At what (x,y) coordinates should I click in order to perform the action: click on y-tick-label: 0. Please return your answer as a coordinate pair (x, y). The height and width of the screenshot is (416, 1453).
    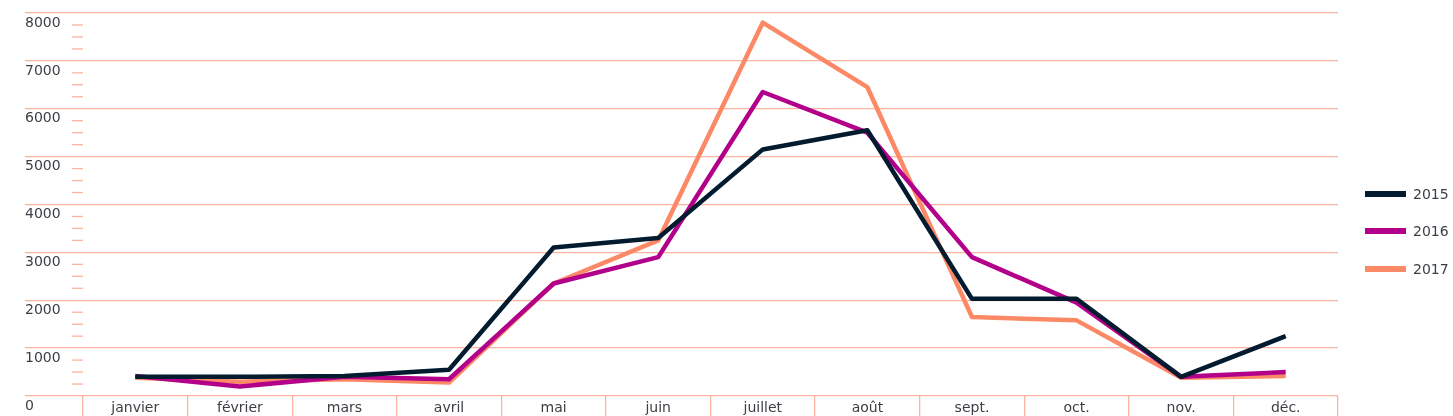
    Looking at the image, I should click on (29, 404).